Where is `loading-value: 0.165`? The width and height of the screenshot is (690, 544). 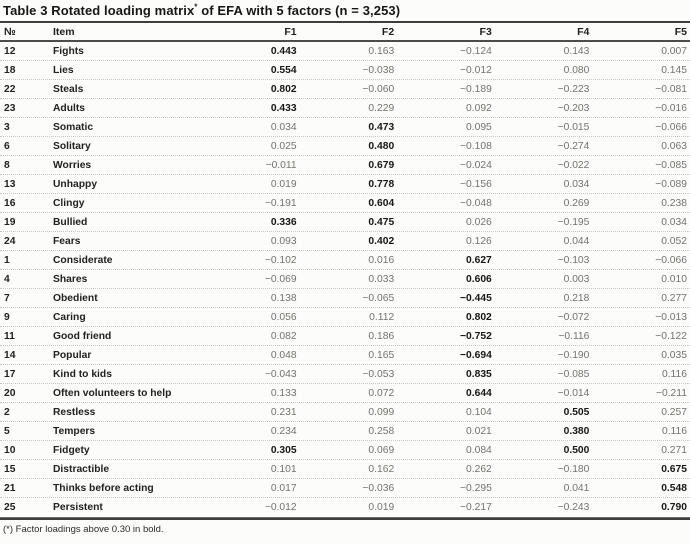
loading-value: 0.165 is located at coordinates (381, 355).